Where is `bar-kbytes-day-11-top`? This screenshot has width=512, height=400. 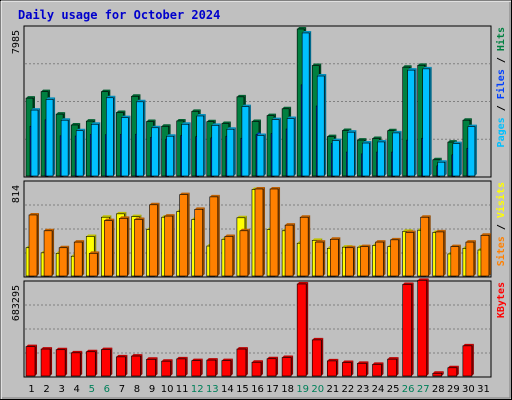
bar-kbytes-day-11-top is located at coordinates (182, 357).